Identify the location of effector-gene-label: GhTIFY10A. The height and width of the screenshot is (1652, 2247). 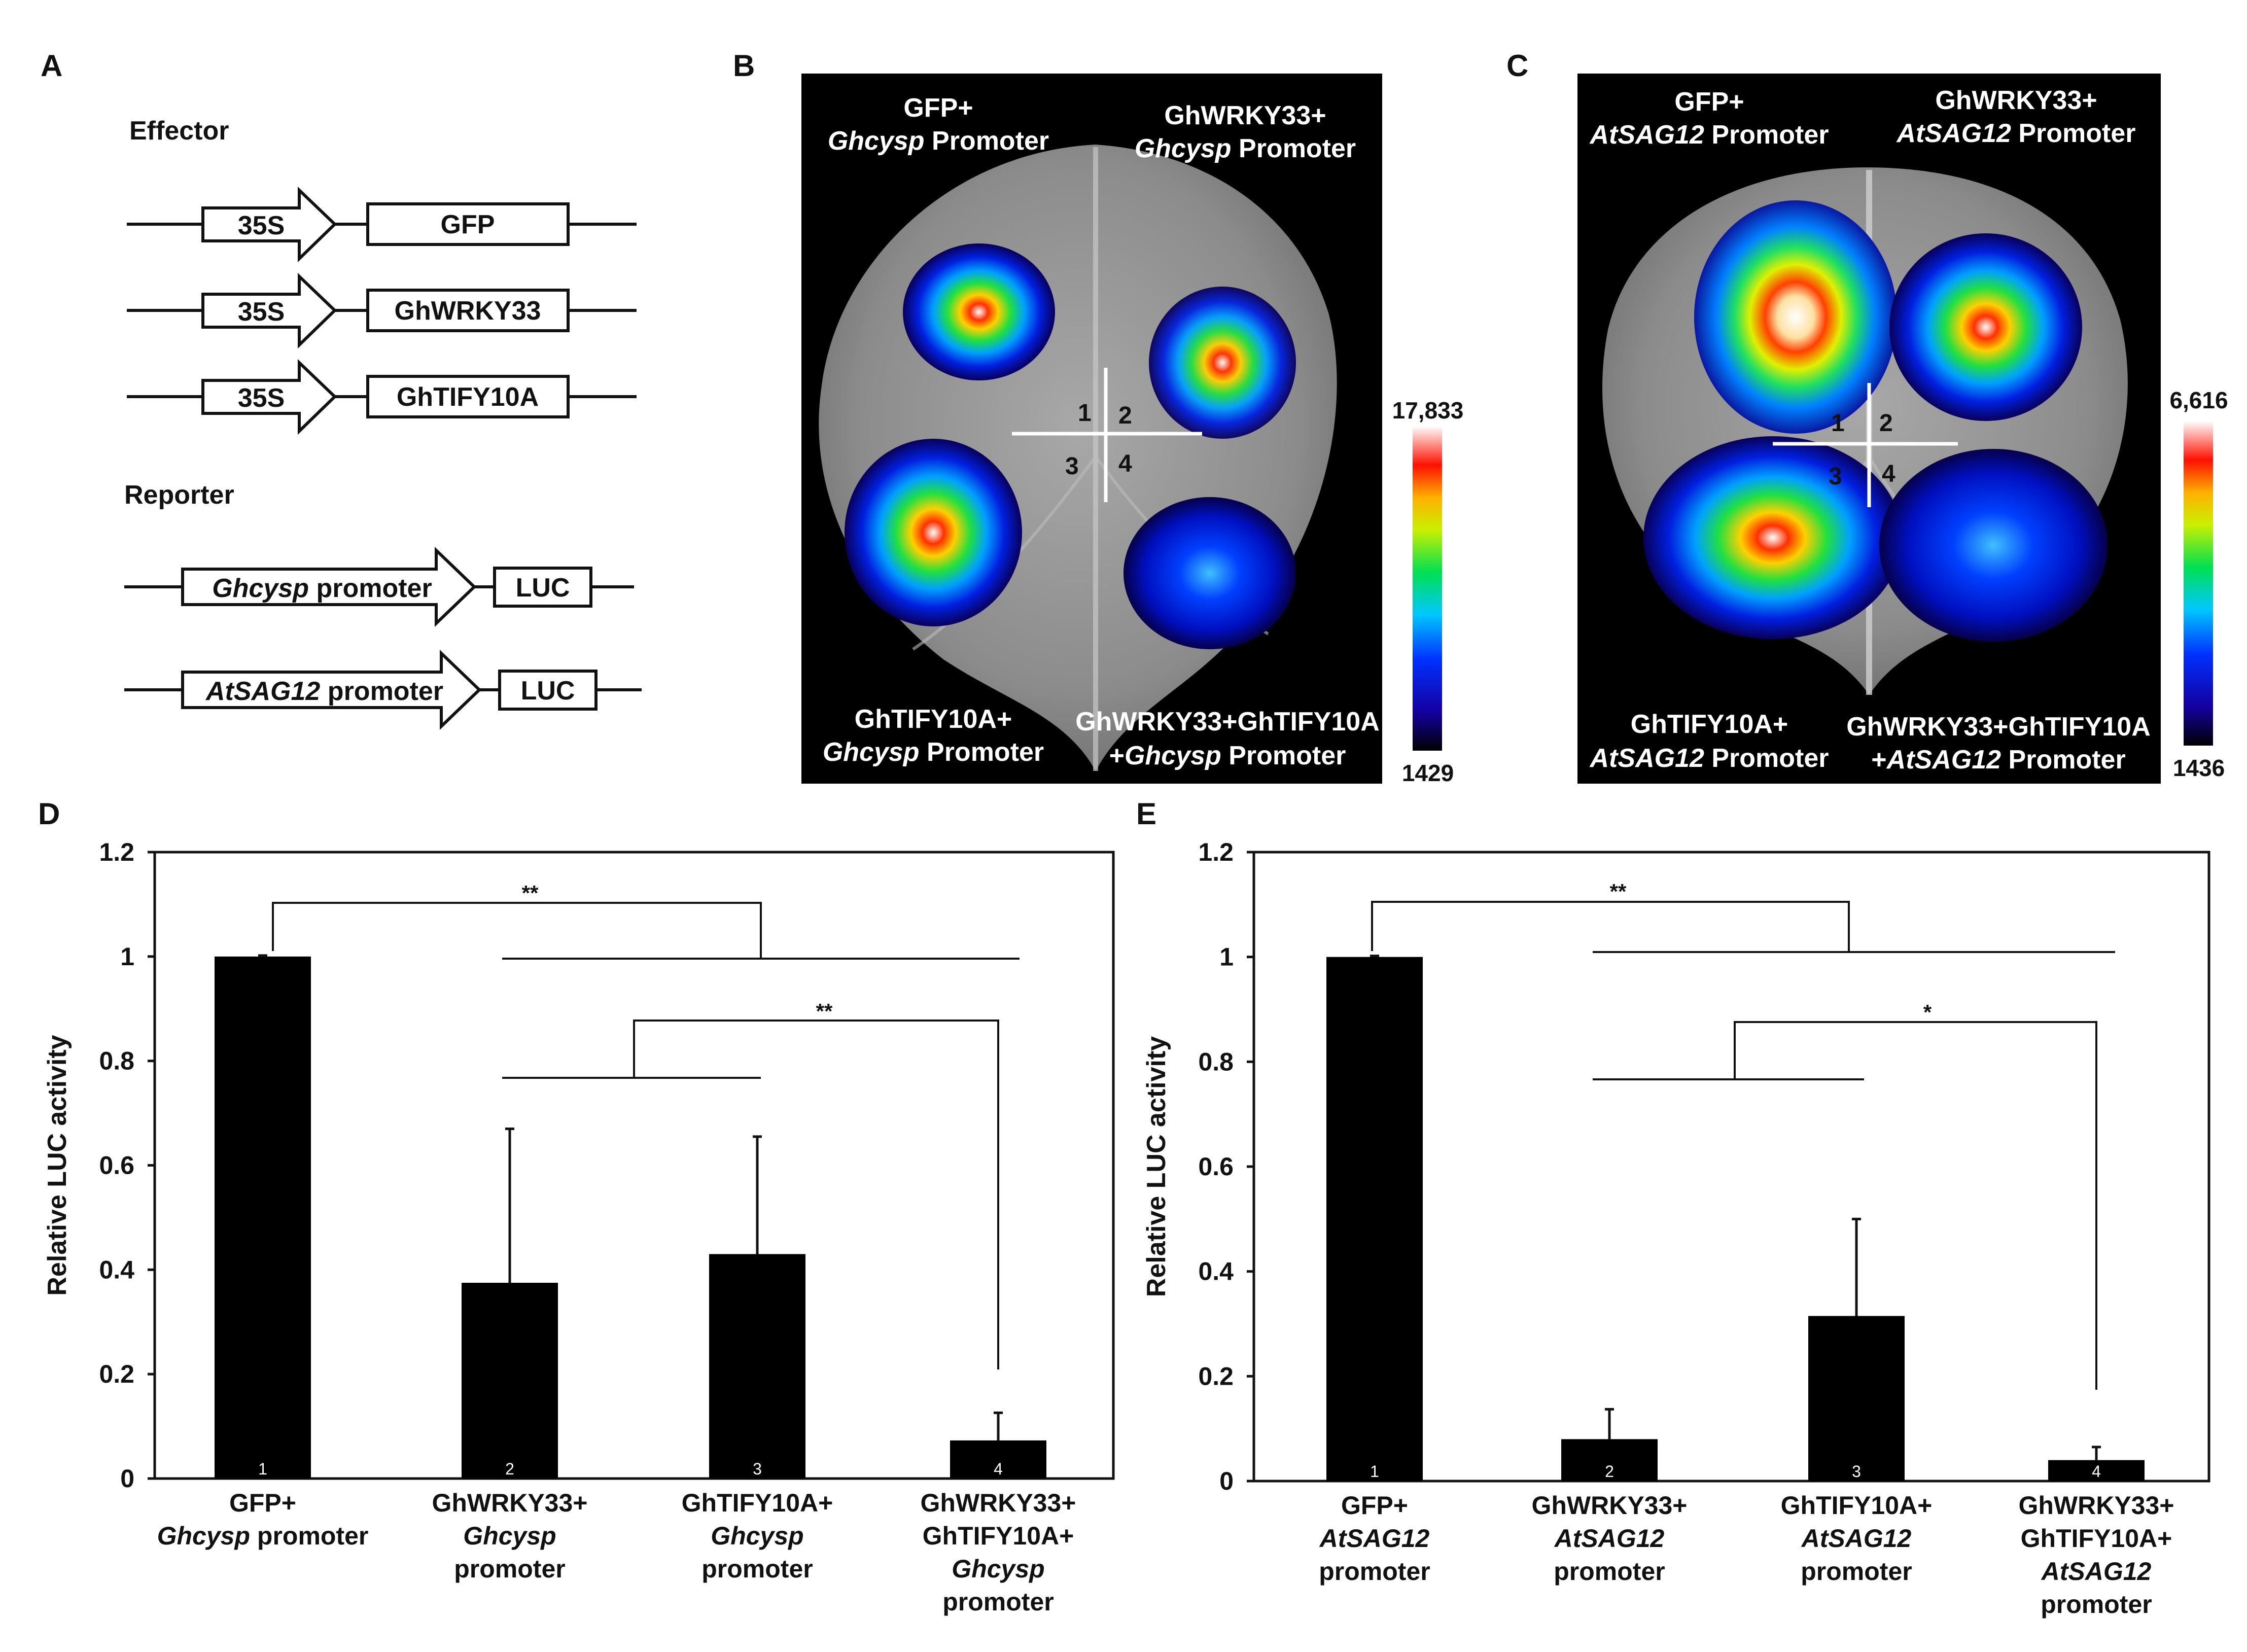
(468, 397).